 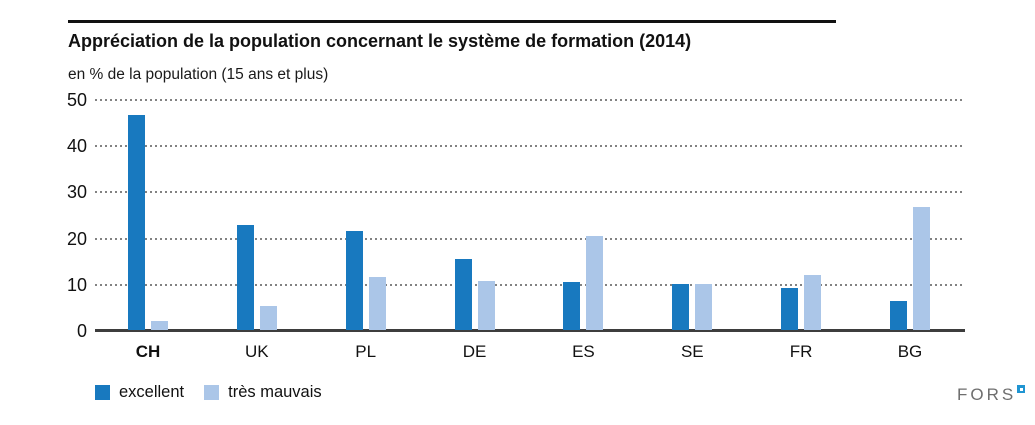 I want to click on fors-logo-mark-icon, so click(x=1021, y=389).